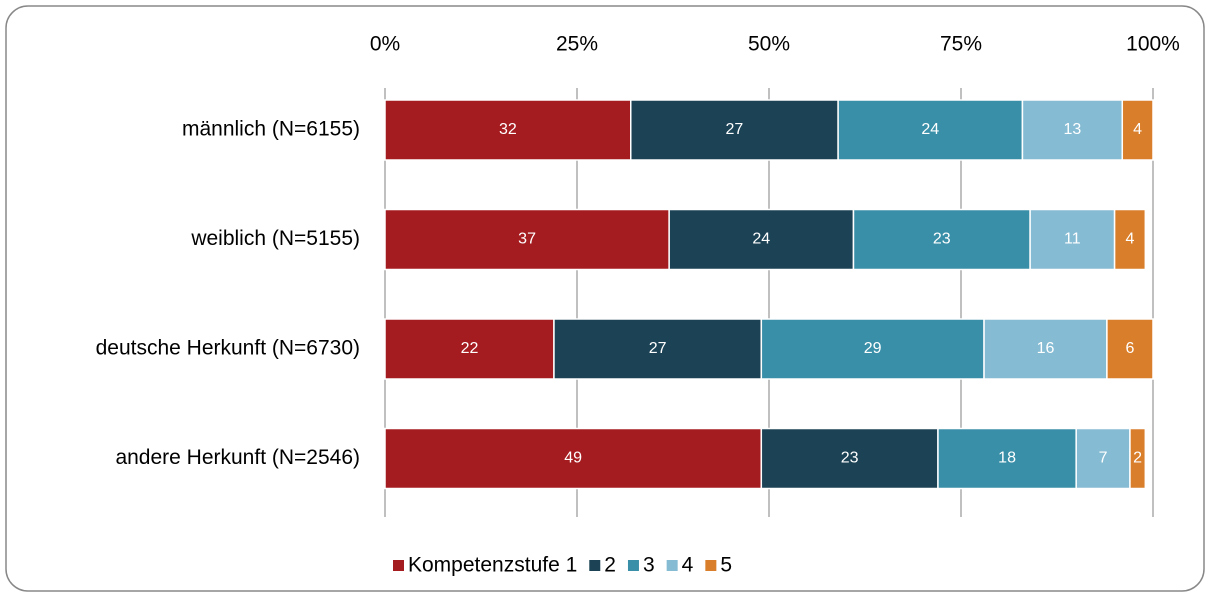 Image resolution: width=1210 pixels, height=602 pixels. I want to click on legend-label: 5, so click(726, 565).